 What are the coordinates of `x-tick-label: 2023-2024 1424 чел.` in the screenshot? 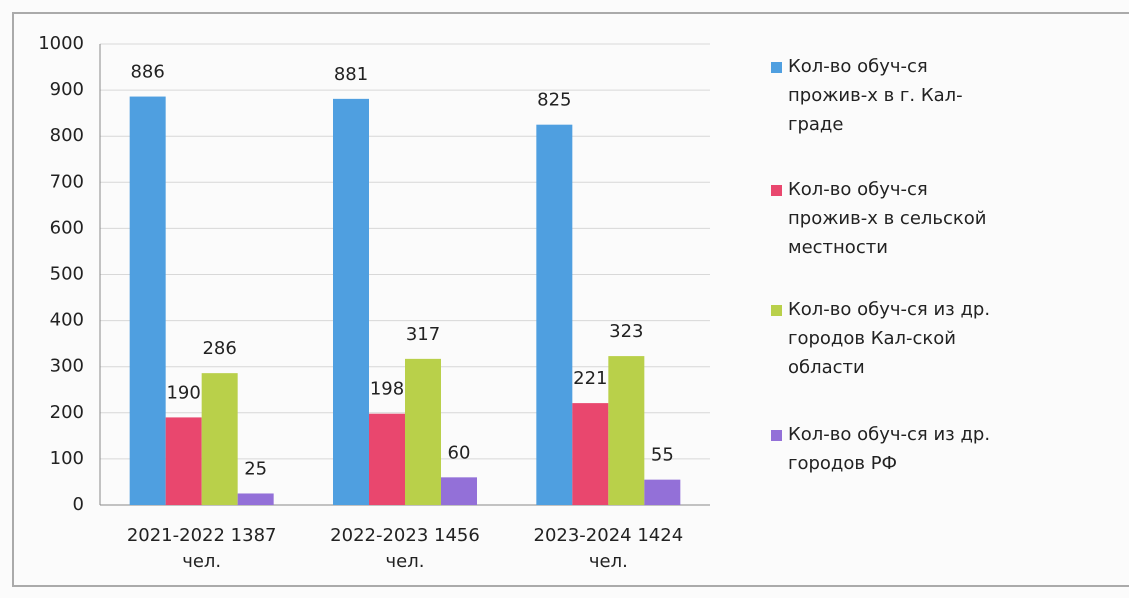 It's located at (608, 548).